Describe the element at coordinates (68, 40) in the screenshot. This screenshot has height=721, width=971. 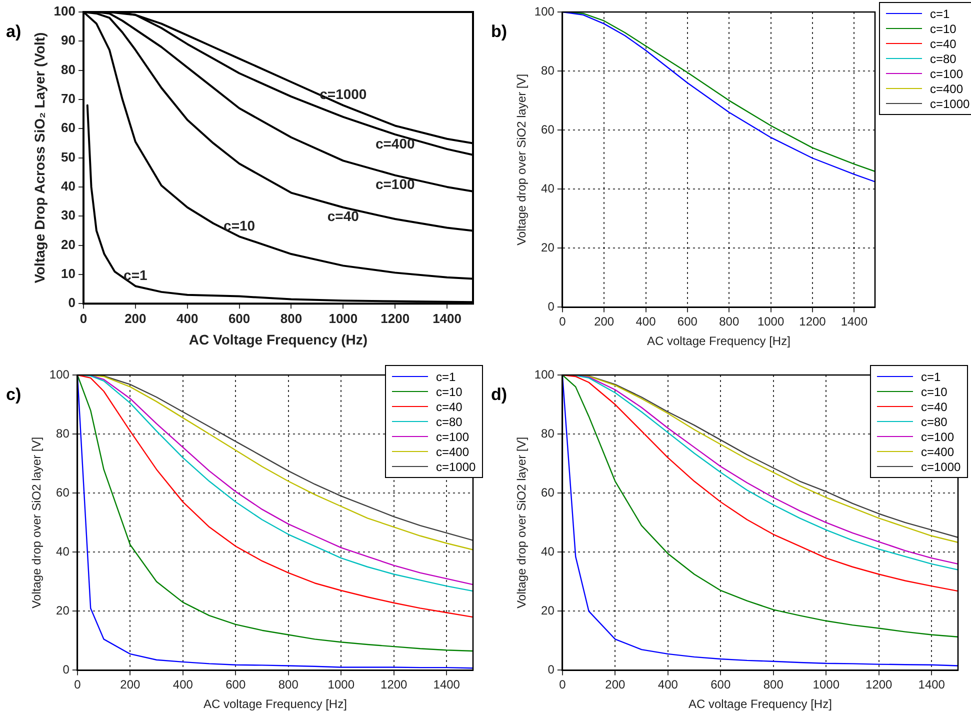
I see `y-tick-label: 90` at that location.